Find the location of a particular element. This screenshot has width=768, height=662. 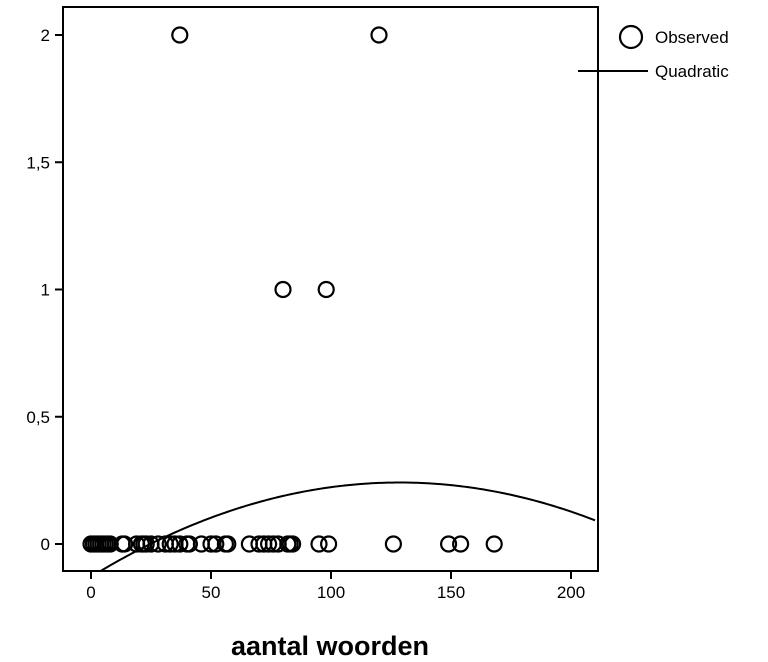

x-tick-label: 0 is located at coordinates (90, 592).